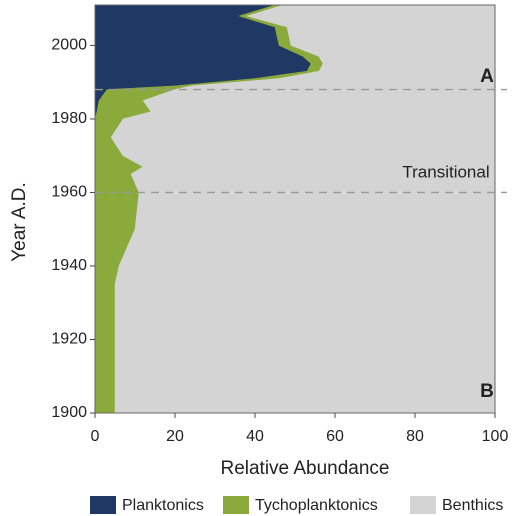  What do you see at coordinates (415, 436) in the screenshot?
I see `x-tick-label: 80` at bounding box center [415, 436].